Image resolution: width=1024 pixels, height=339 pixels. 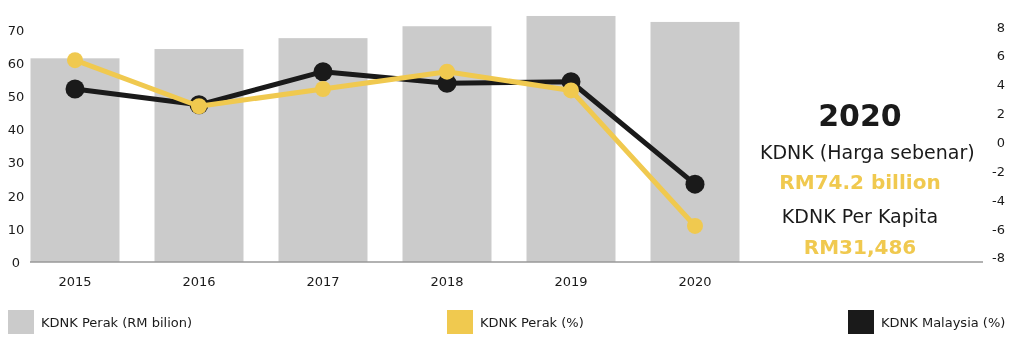 I want to click on x-tick-label: 2020, so click(x=695, y=281).